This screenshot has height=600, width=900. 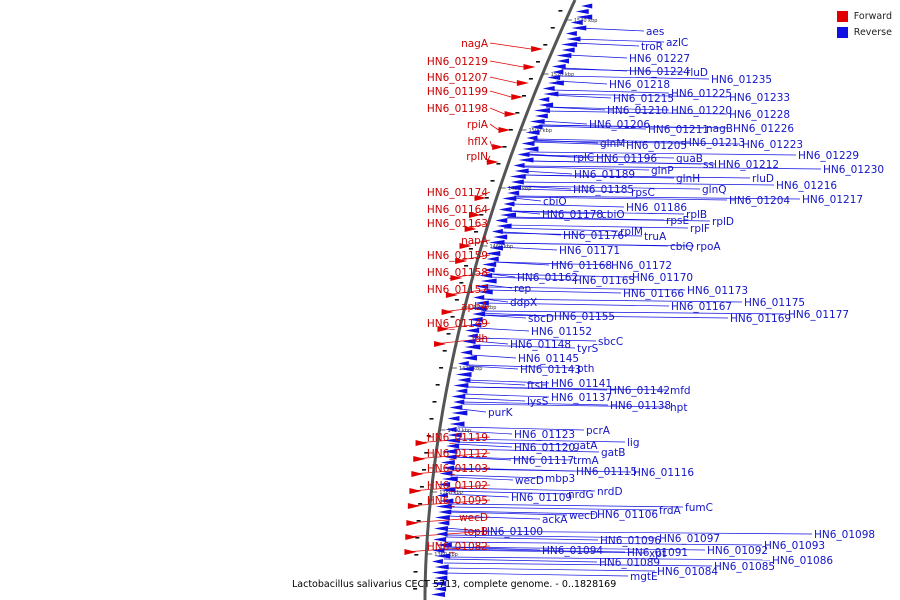 I want to click on reverse-gene-label: HN6_01096, so click(x=630, y=541).